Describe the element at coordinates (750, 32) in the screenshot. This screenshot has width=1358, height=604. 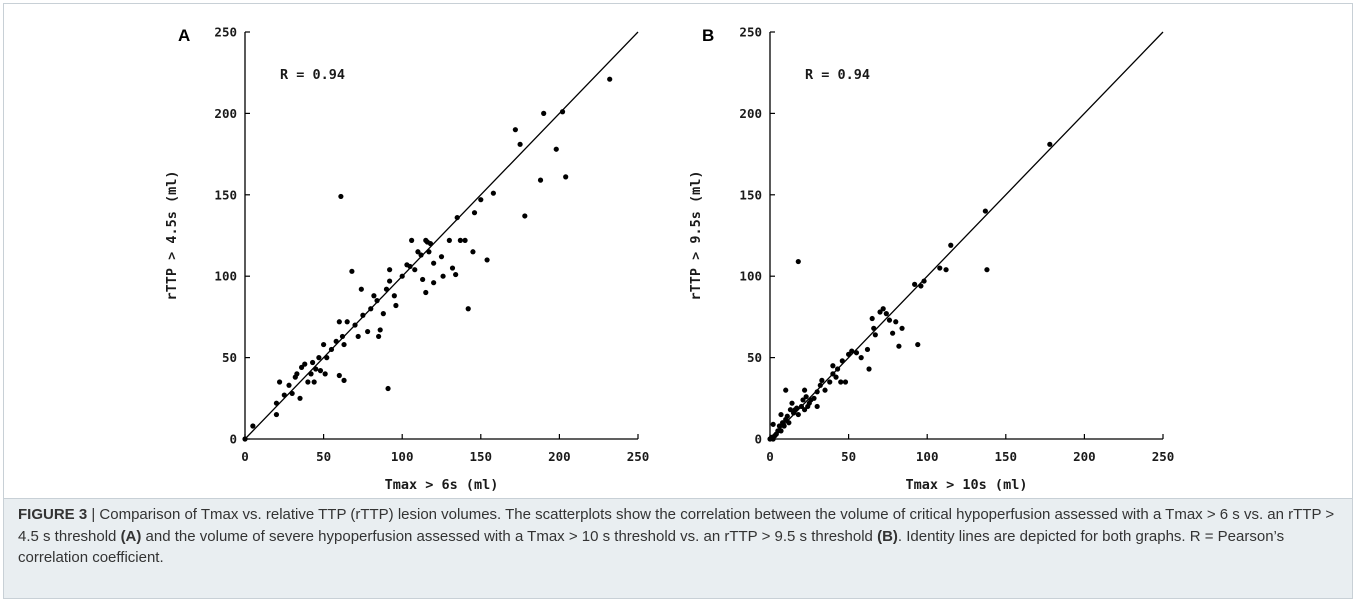
I see `y-tick-label: 250` at that location.